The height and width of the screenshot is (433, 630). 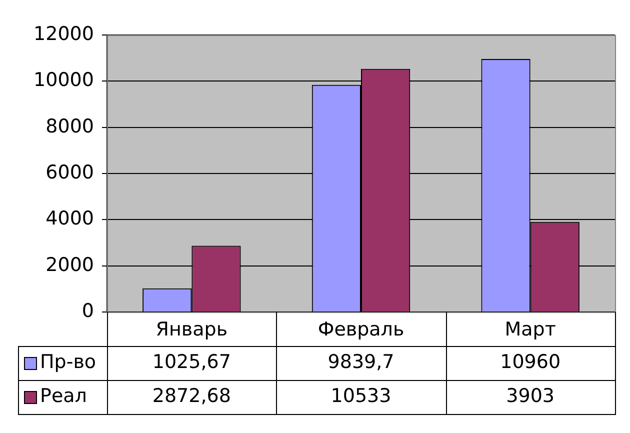 I want to click on data-label: 10533, so click(x=361, y=395).